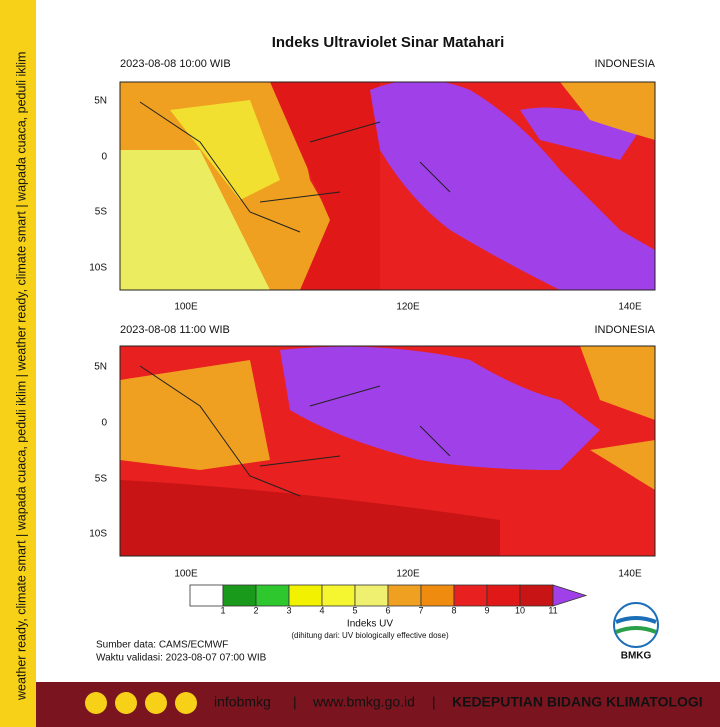 The height and width of the screenshot is (727, 720). I want to click on colorbar-label: 11, so click(552, 610).